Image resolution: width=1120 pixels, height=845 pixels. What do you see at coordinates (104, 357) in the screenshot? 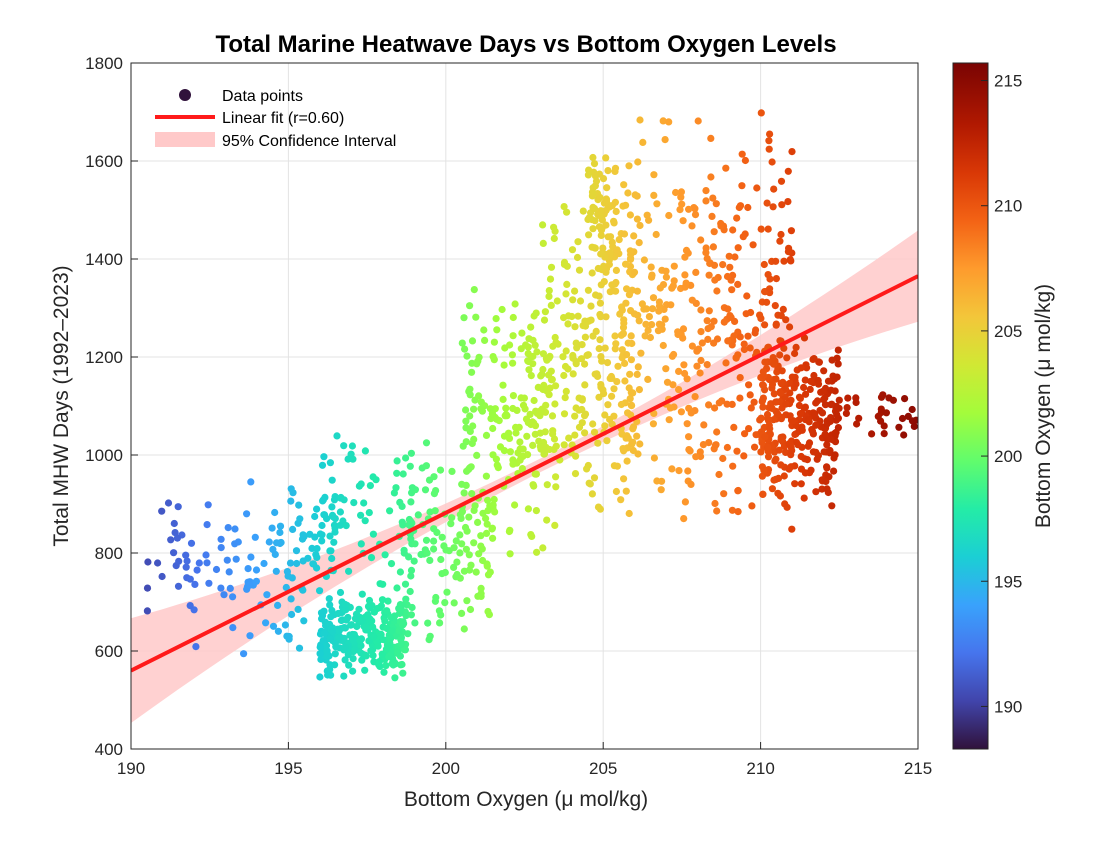
I see `y-tick-label: 1200` at bounding box center [104, 357].